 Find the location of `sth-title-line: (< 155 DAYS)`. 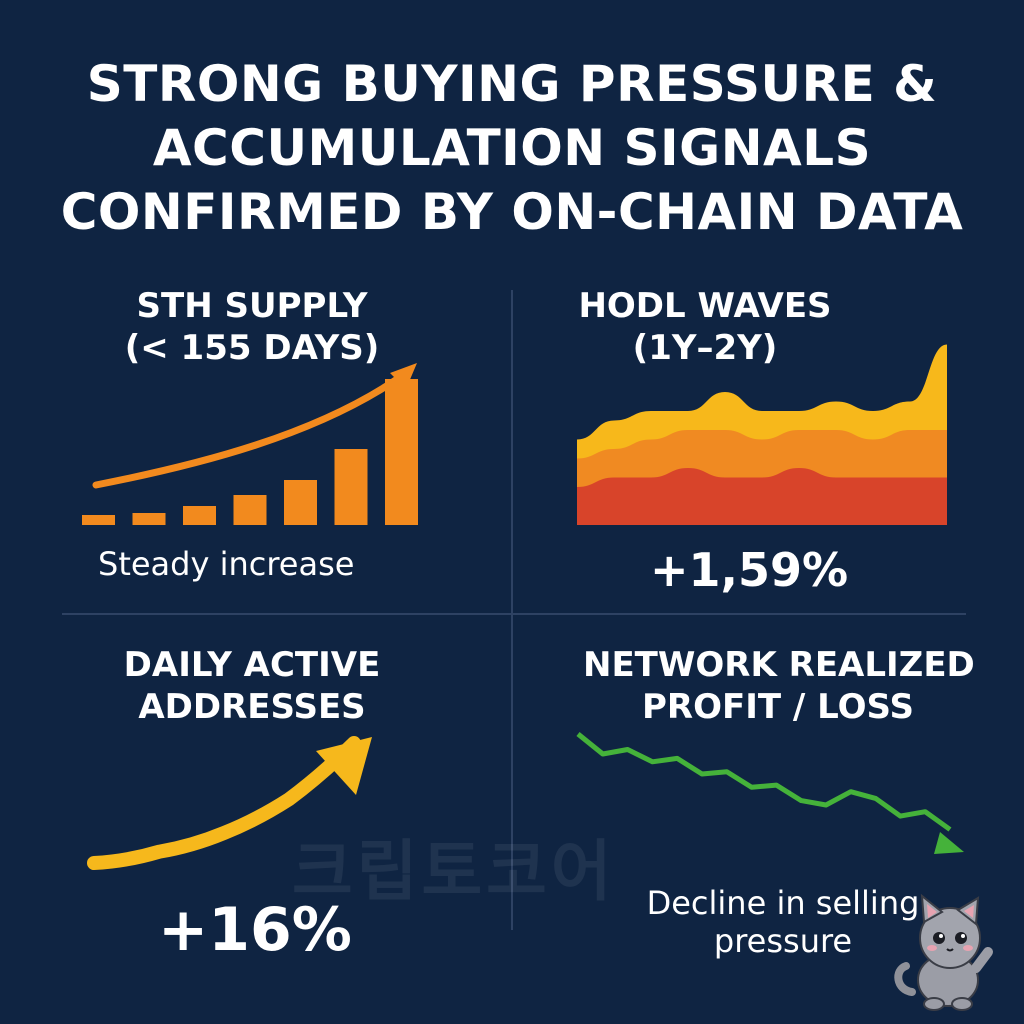

sth-title-line: (< 155 DAYS) is located at coordinates (252, 348).